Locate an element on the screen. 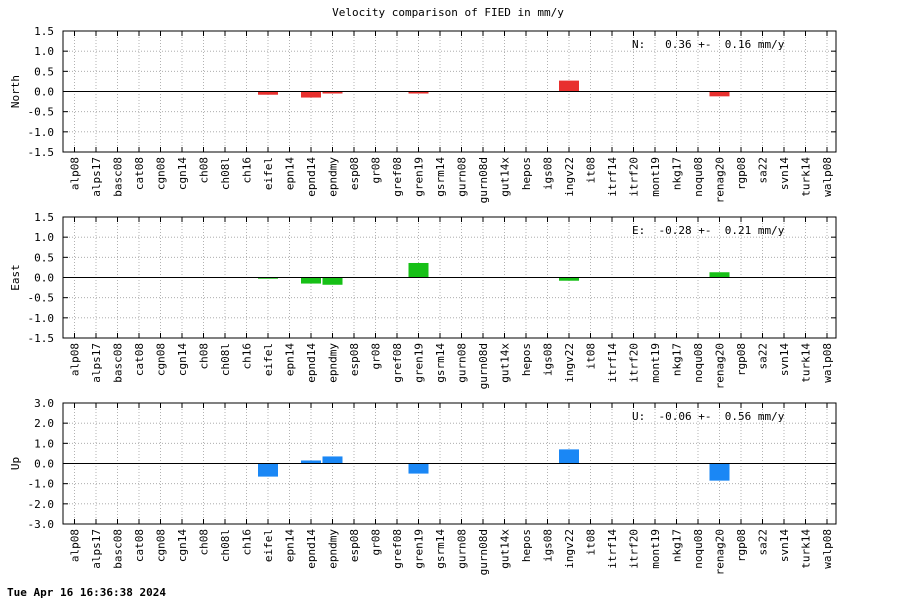 This screenshot has height=600, width=900. y-axis-label: East is located at coordinates (15, 277).